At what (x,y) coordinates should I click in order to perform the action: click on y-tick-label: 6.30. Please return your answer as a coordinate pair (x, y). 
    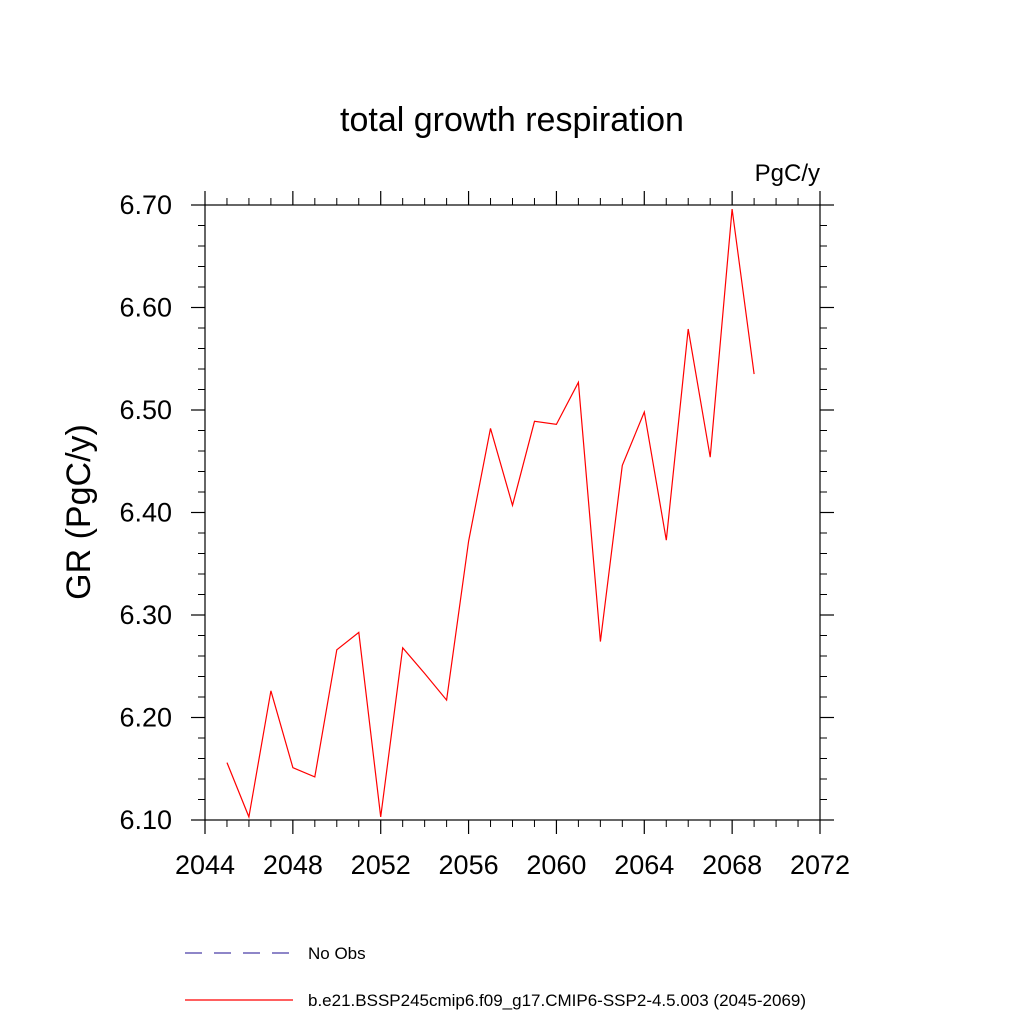
    Looking at the image, I should click on (145, 615).